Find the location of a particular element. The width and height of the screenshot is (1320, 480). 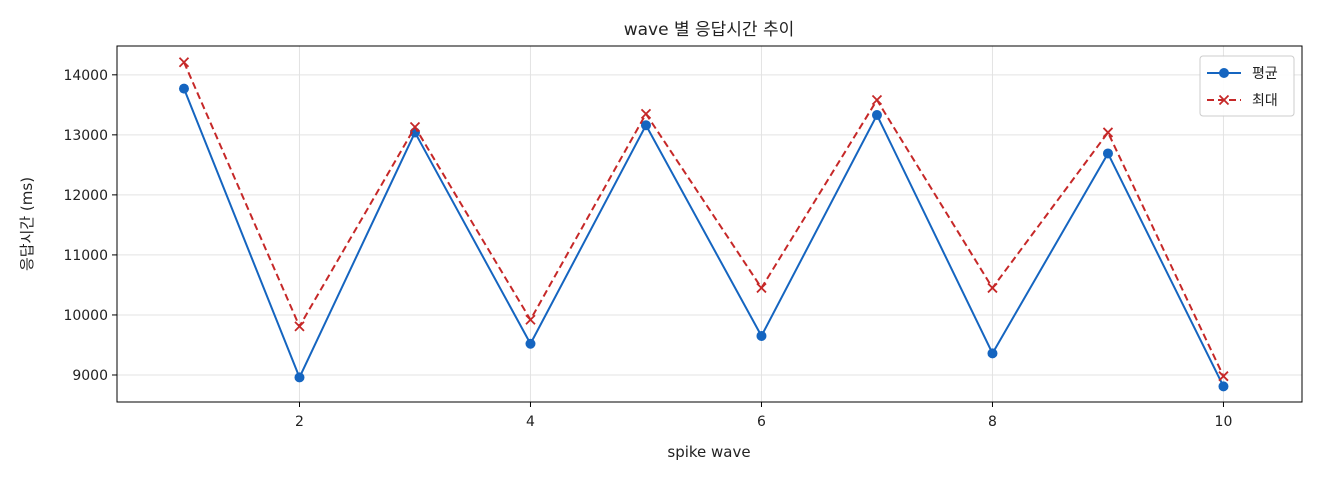

x-tick-label: 8 is located at coordinates (992, 422).